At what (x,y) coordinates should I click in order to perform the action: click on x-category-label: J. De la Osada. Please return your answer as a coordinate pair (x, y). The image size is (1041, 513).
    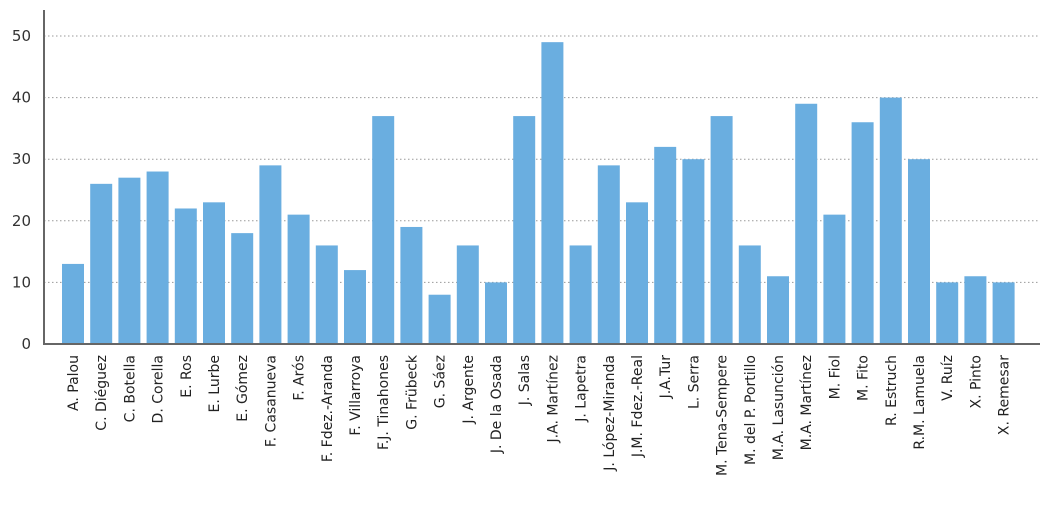
    Looking at the image, I should click on (497, 404).